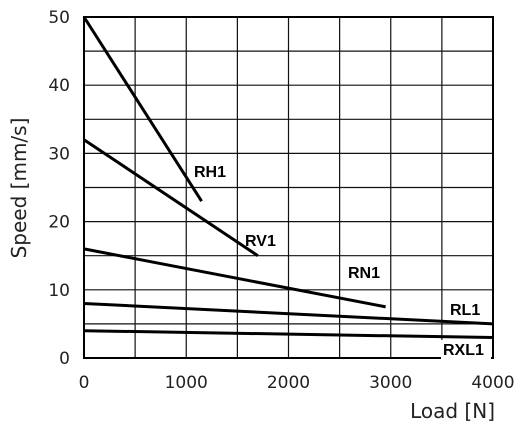 This screenshot has width=519, height=423. Describe the element at coordinates (288, 313) in the screenshot. I see `series-line-rl1` at that location.